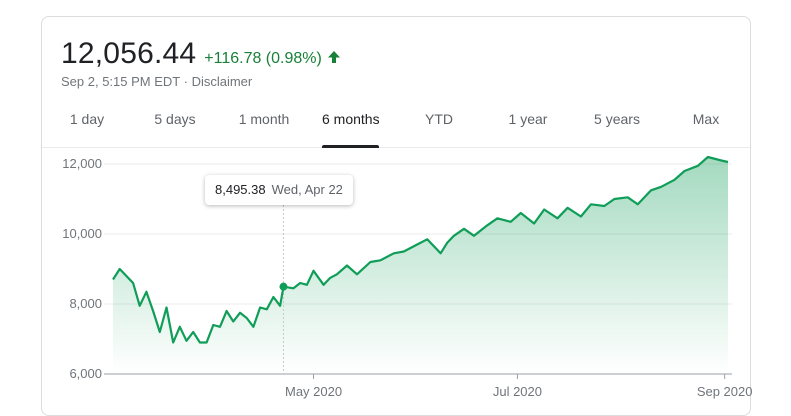  I want to click on x-tick-label: May 2020, so click(313, 391).